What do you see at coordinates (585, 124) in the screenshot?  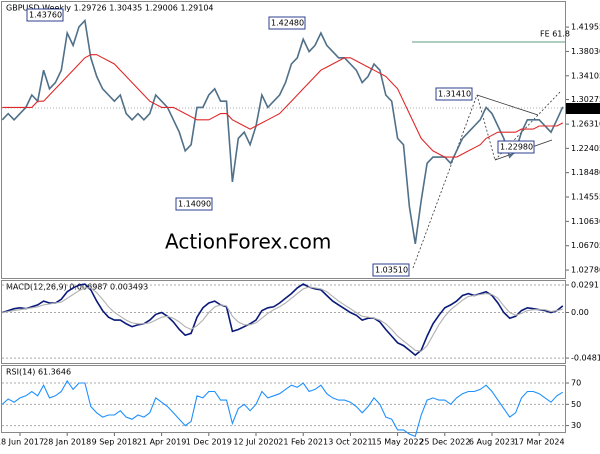 I see `y-tick-label: 1.26310` at bounding box center [585, 124].